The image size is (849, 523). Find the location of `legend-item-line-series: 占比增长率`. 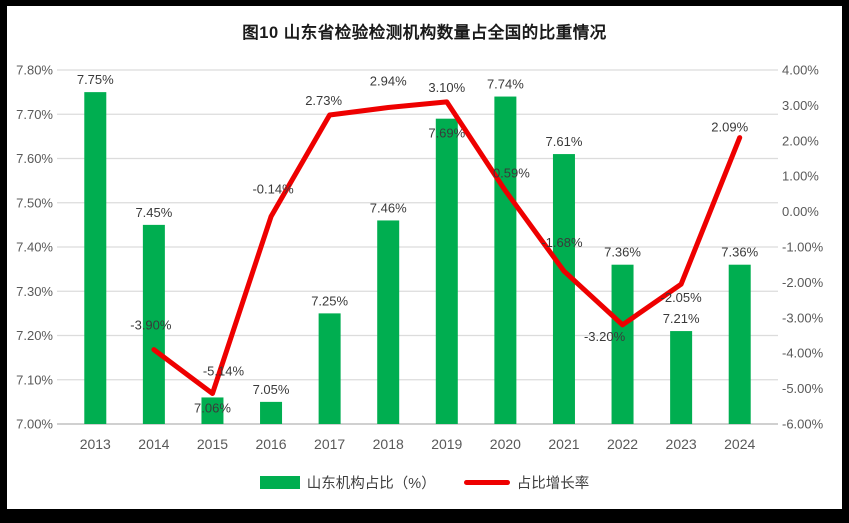

legend-item-line-series: 占比增长率 is located at coordinates (526, 482).